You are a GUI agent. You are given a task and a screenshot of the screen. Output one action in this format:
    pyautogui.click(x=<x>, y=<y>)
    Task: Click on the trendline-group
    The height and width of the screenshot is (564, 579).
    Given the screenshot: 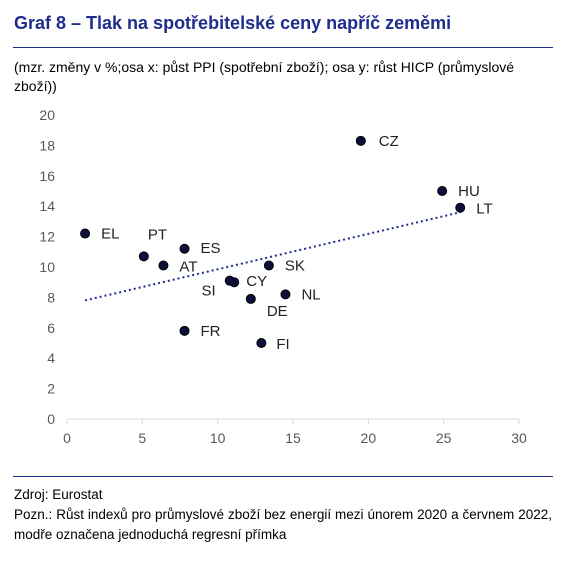 What is the action you would take?
    pyautogui.click(x=272, y=256)
    